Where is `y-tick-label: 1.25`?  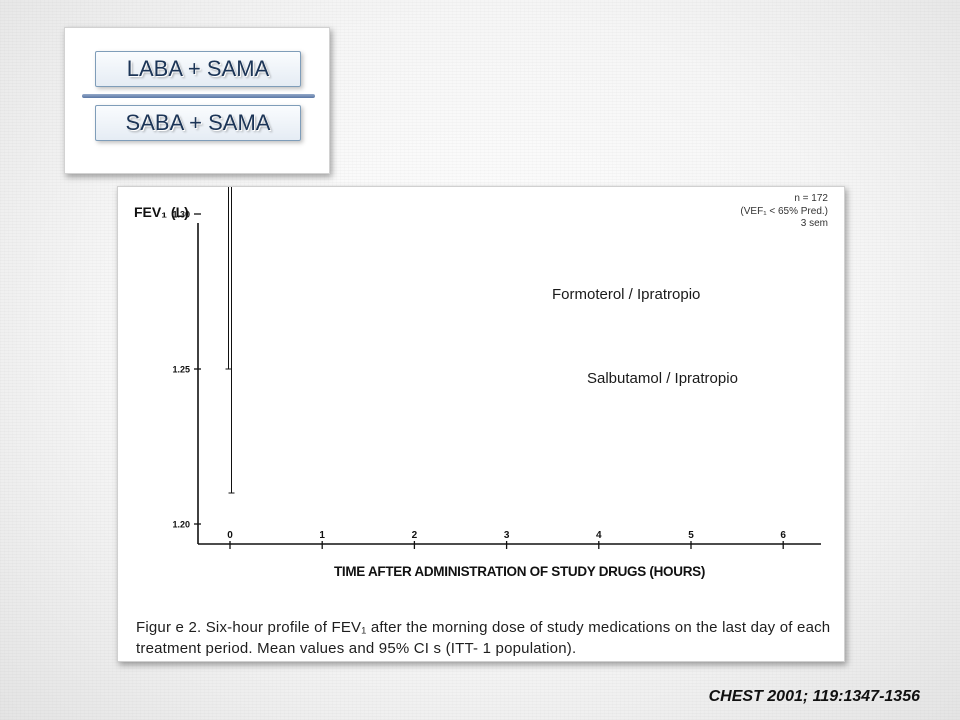 y-tick-label: 1.25 is located at coordinates (181, 370).